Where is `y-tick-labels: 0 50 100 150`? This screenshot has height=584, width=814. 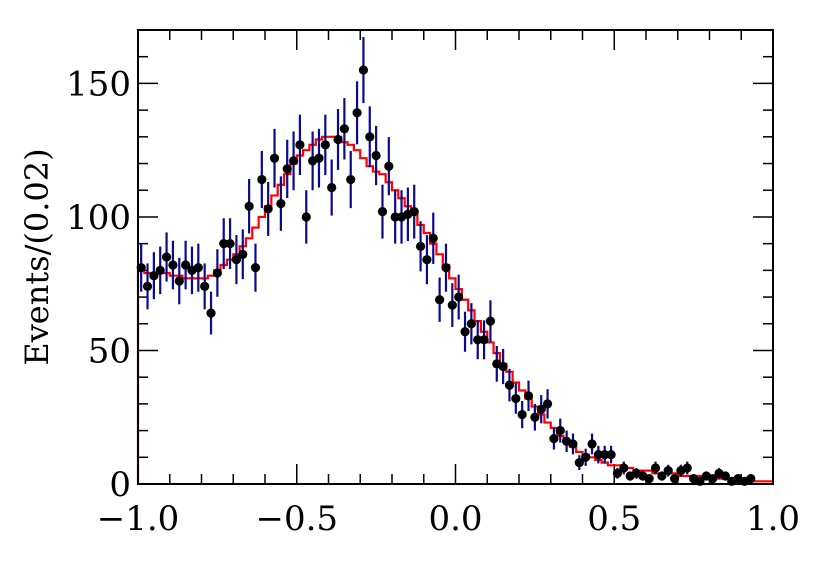
y-tick-labels: 0 50 100 150 is located at coordinates (98, 284).